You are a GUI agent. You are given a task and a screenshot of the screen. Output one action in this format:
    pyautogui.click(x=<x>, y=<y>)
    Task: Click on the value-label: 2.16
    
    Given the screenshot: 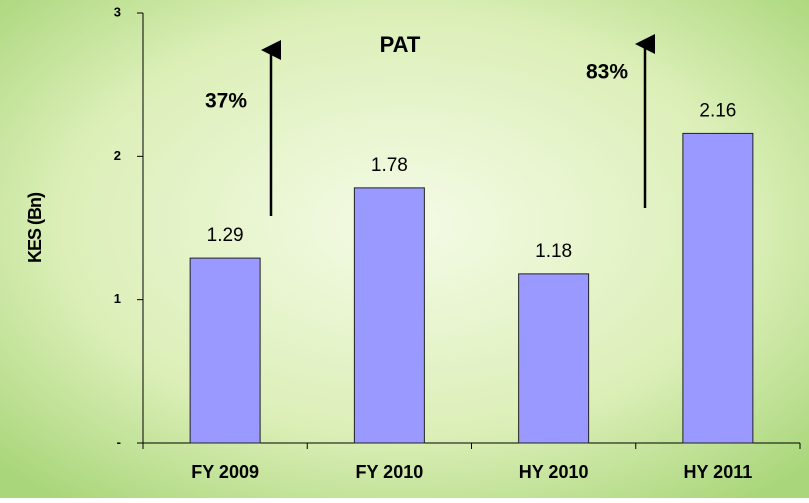 What is the action you would take?
    pyautogui.click(x=717, y=110)
    